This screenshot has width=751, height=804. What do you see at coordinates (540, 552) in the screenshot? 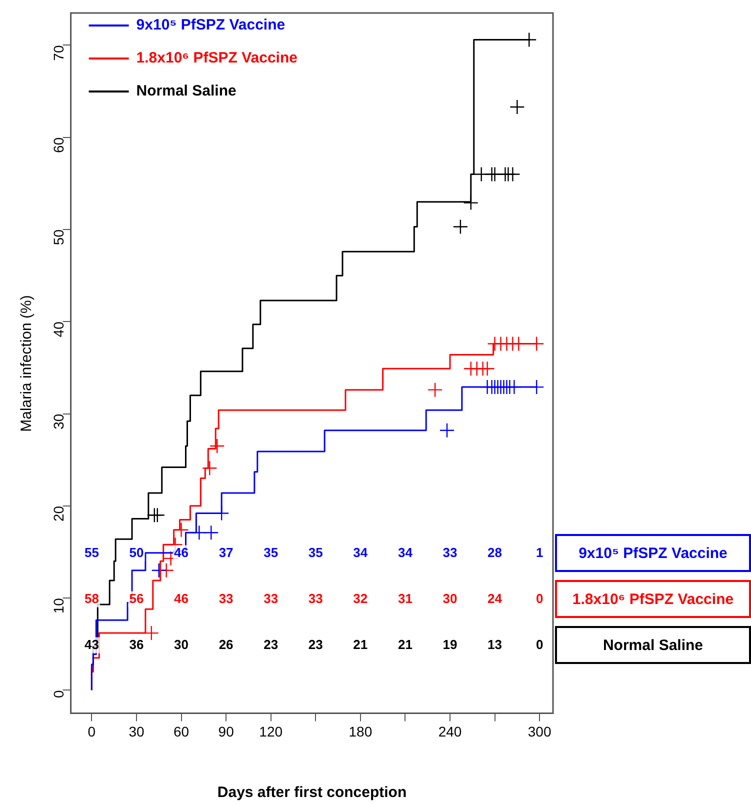
I see `annotation: 1` at bounding box center [540, 552].